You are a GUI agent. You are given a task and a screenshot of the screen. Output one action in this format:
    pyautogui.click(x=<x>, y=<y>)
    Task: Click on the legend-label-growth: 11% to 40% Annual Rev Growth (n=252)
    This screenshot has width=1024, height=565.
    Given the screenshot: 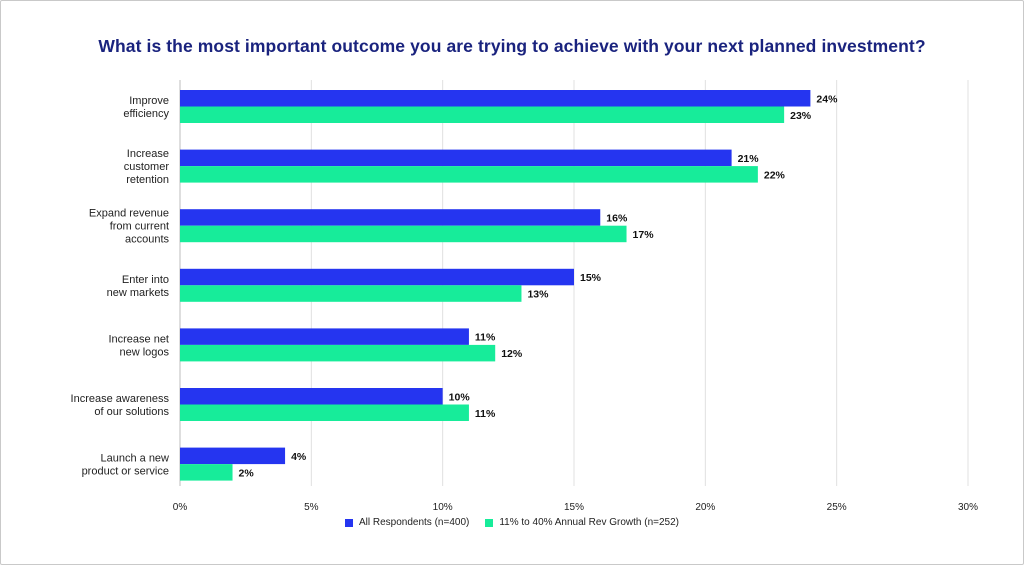 What is the action you would take?
    pyautogui.click(x=589, y=522)
    